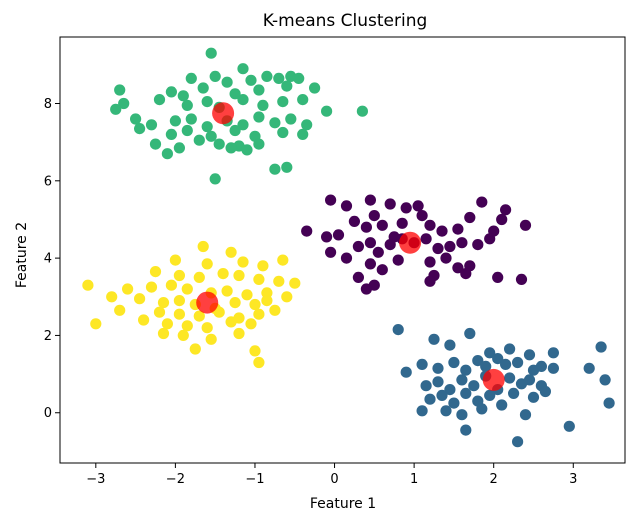 The width and height of the screenshot is (643, 527). Describe the element at coordinates (48, 336) in the screenshot. I see `y-tick-label: 2` at that location.